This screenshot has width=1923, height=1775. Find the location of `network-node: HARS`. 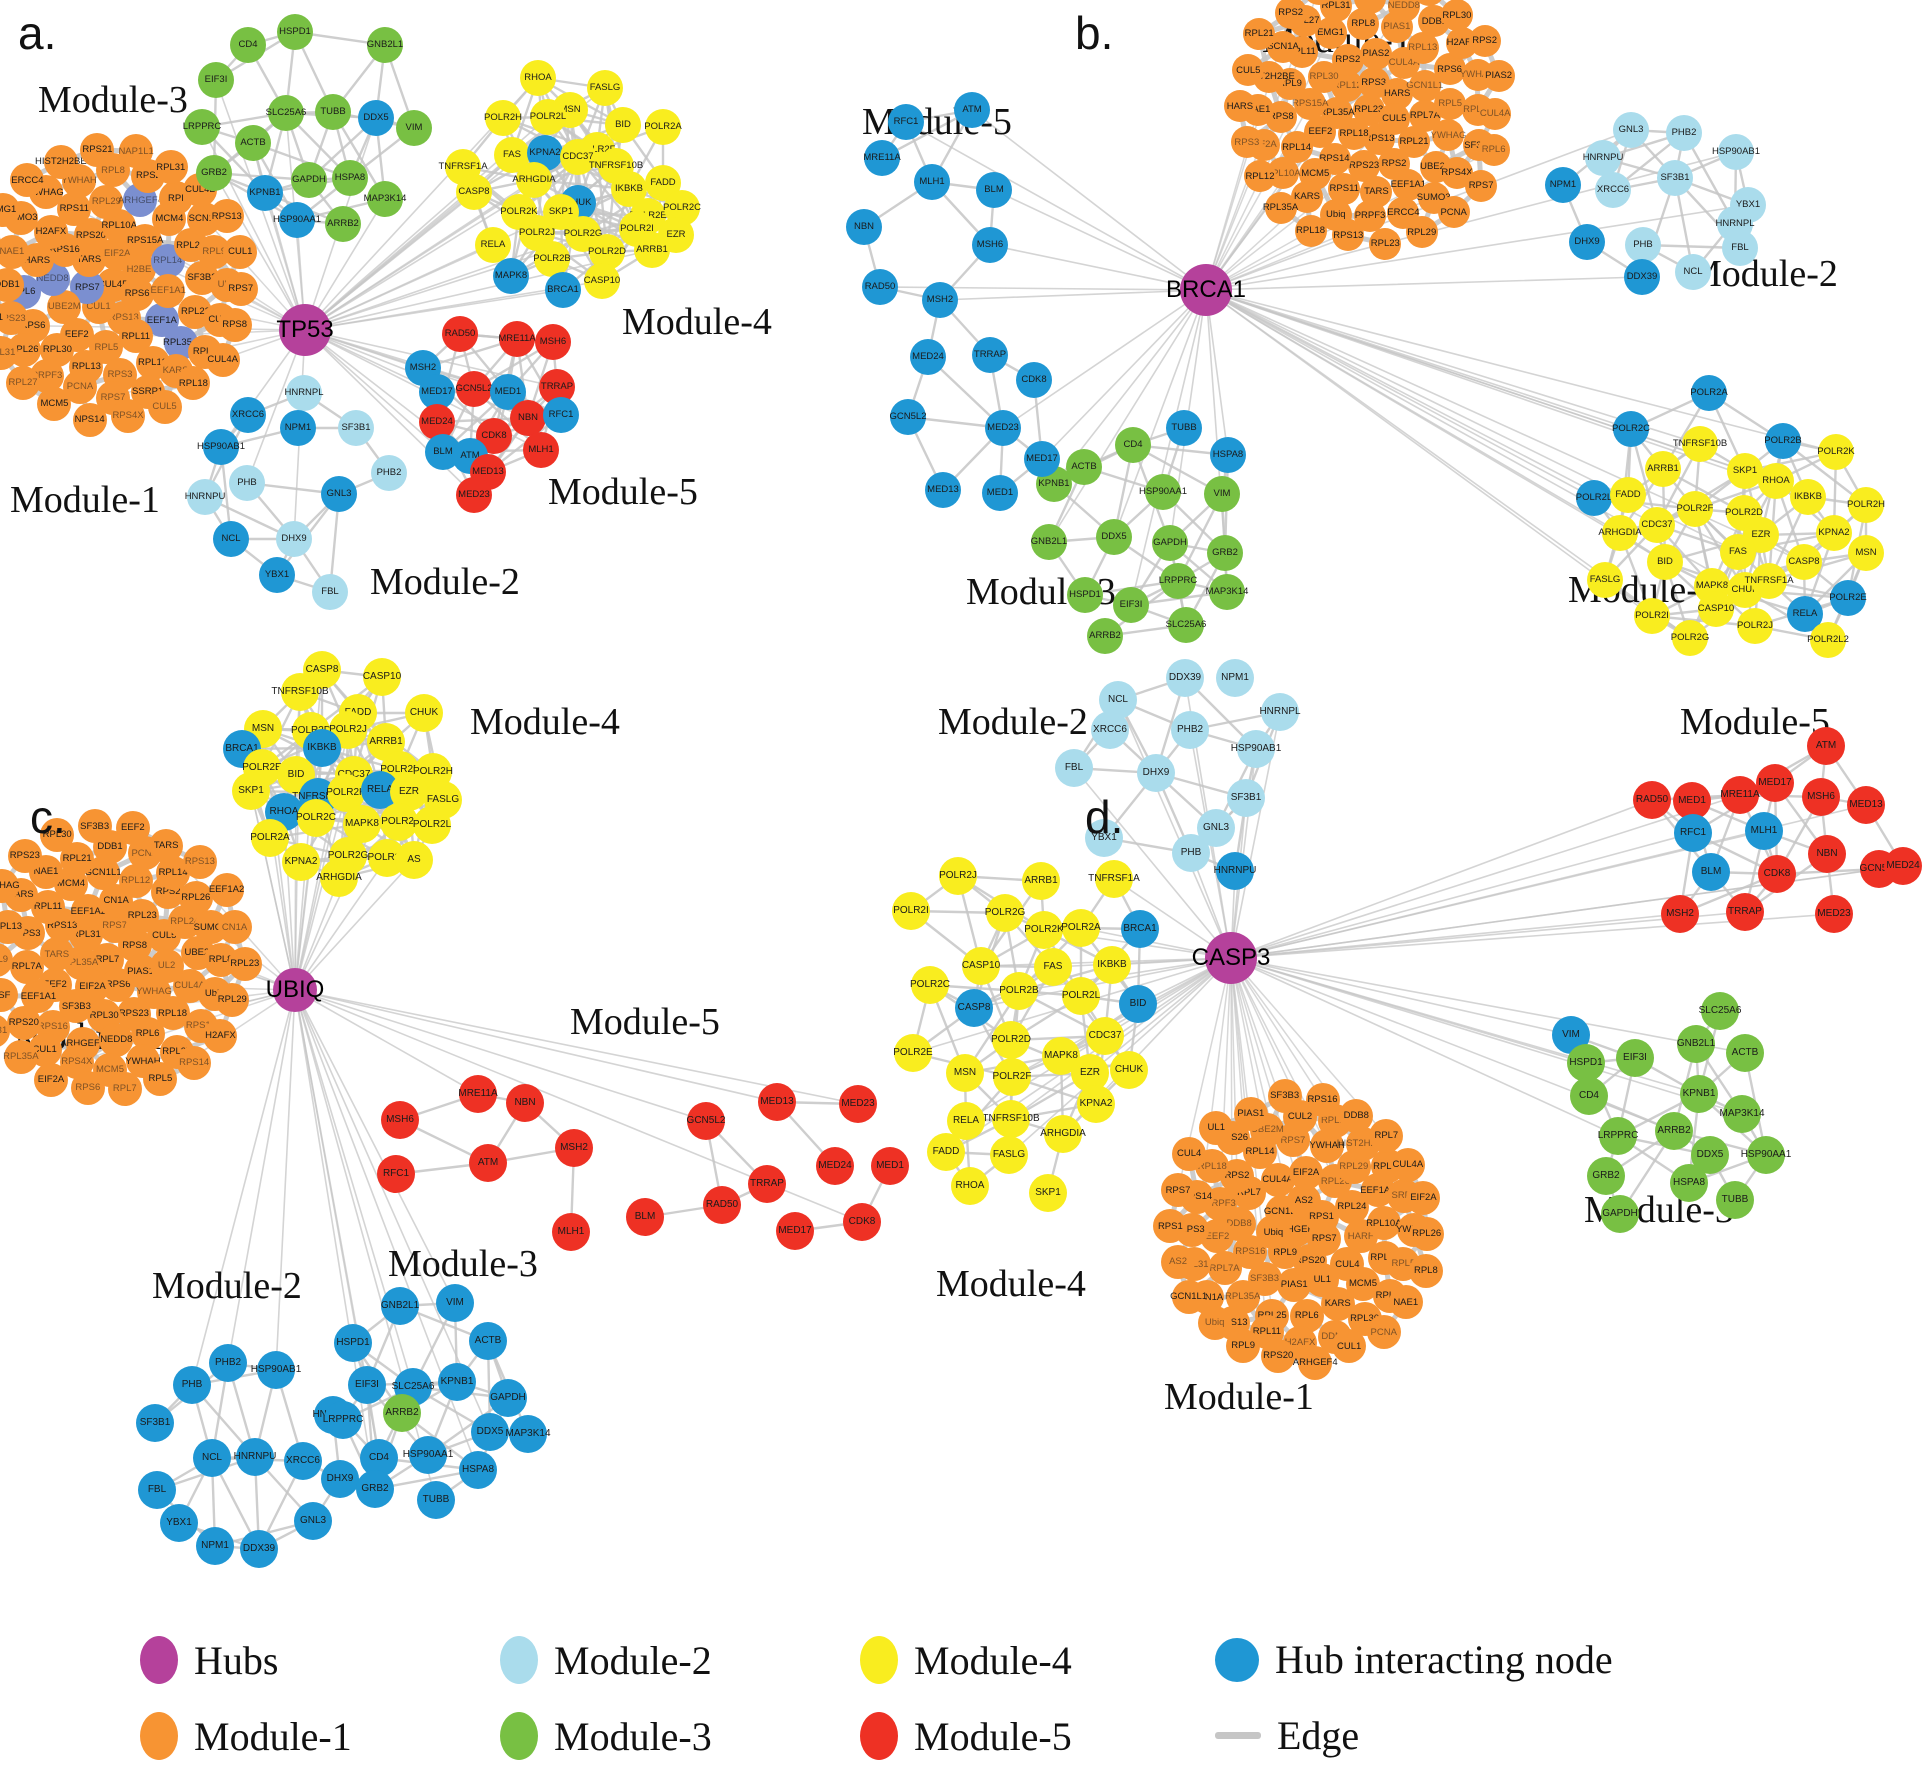

network-node: HARS is located at coordinates (1239, 106).